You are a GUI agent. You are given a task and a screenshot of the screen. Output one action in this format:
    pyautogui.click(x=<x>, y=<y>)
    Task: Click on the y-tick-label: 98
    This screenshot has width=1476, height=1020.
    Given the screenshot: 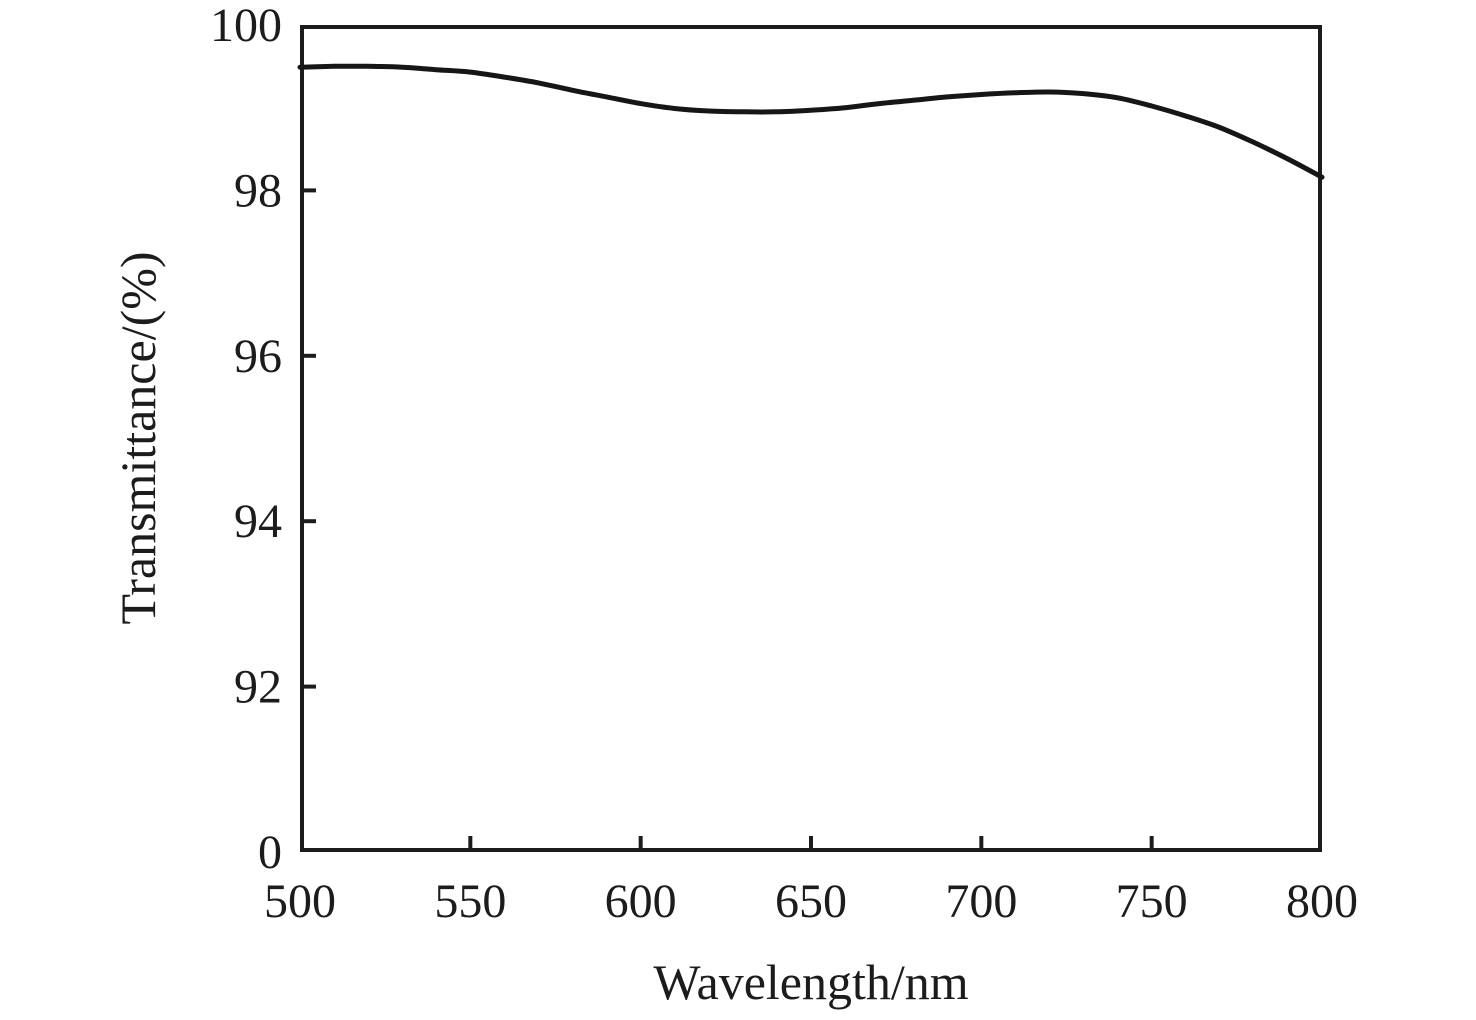 What is the action you would take?
    pyautogui.click(x=258, y=190)
    